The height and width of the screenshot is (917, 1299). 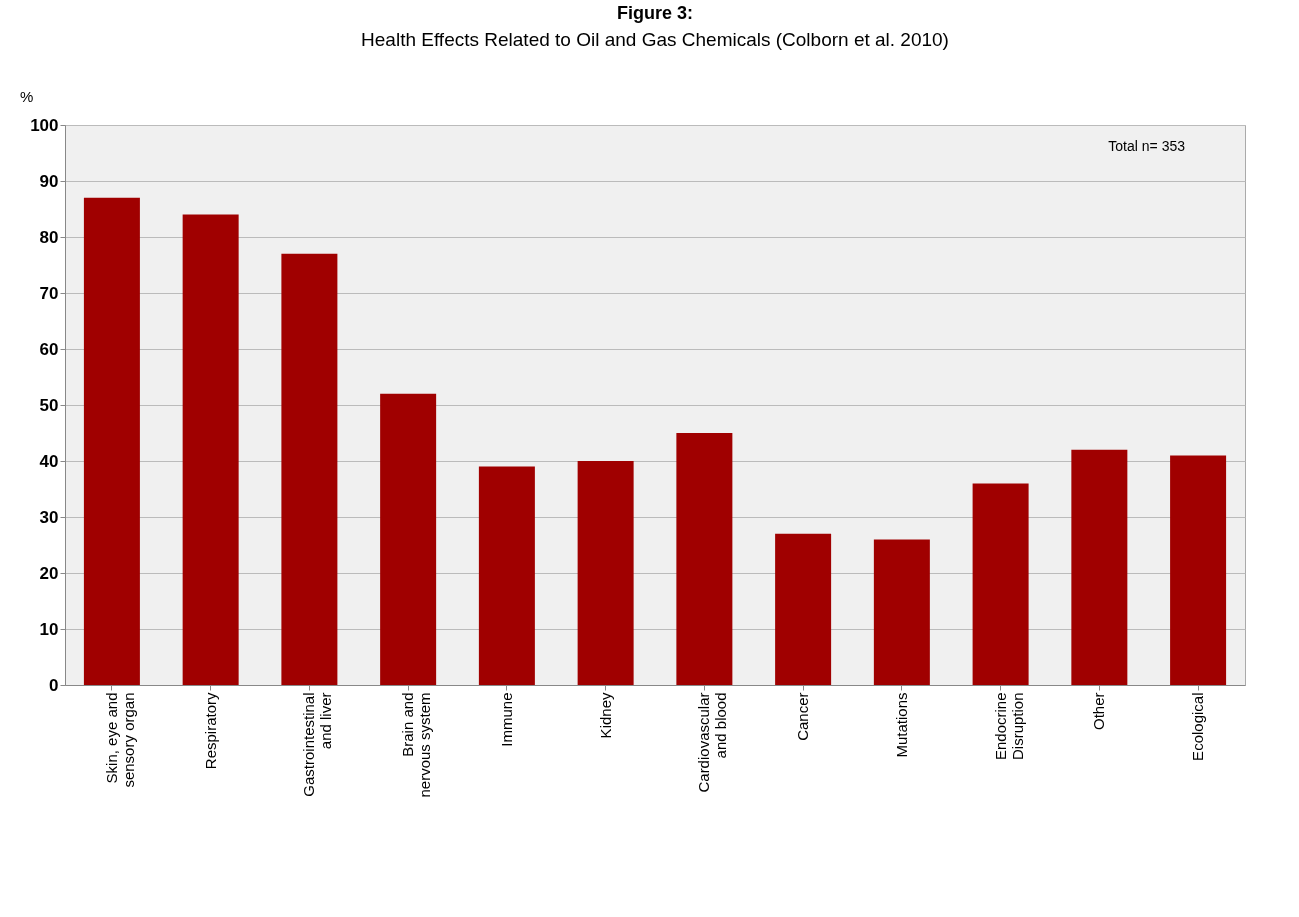 I want to click on y-tick-label: 60, so click(x=49, y=349).